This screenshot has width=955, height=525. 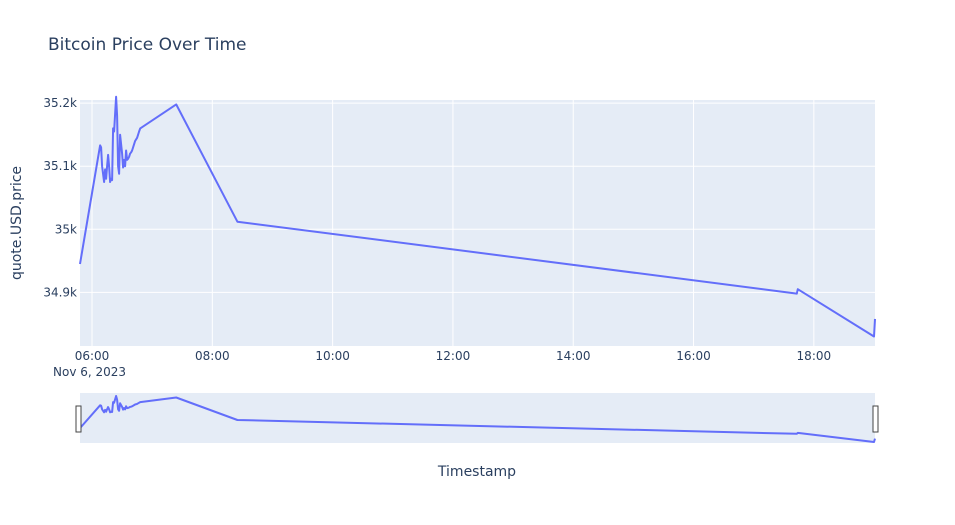 I want to click on rangeslider-series-line, so click(x=477, y=419).